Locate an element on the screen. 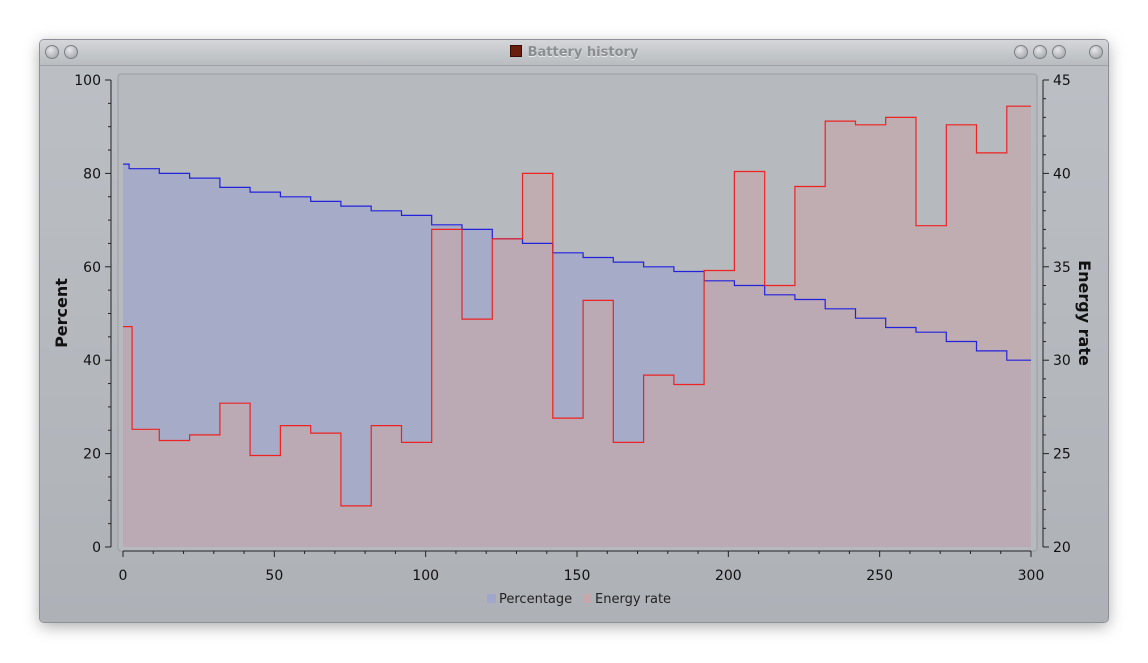  x-tick-label: 200 is located at coordinates (728, 576).